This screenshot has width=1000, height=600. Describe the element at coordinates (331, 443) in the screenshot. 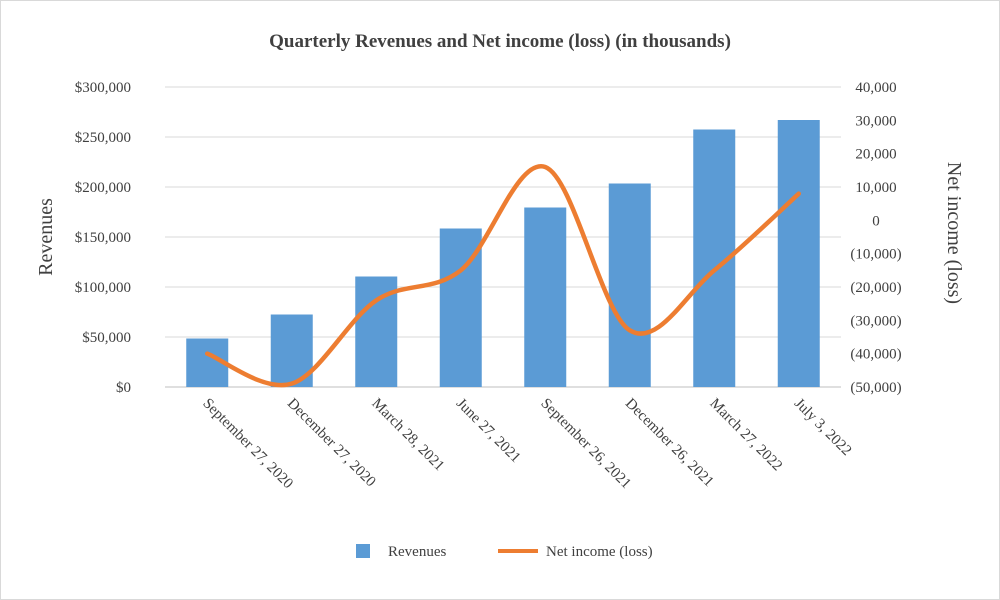

I see `x-axis-tick-label: December 27, 2020` at that location.